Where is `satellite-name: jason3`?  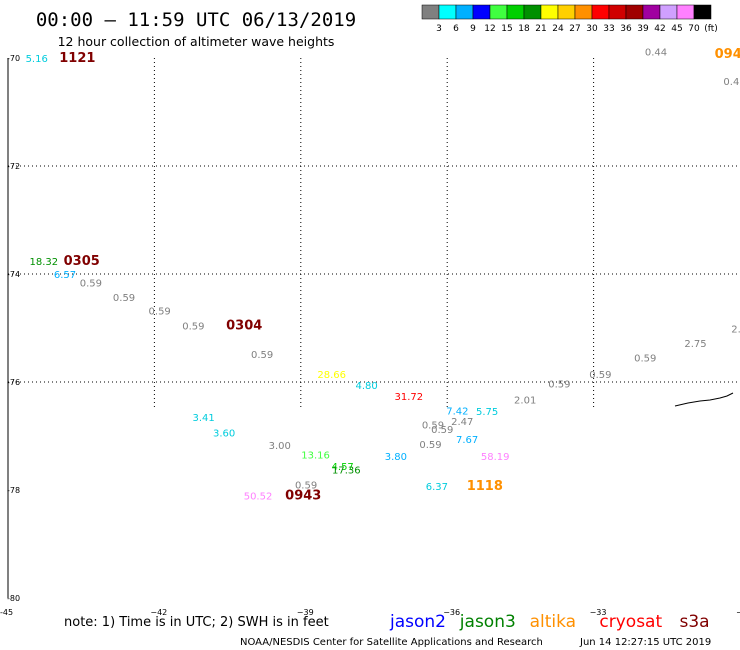
satellite-name: jason3 is located at coordinates (487, 622).